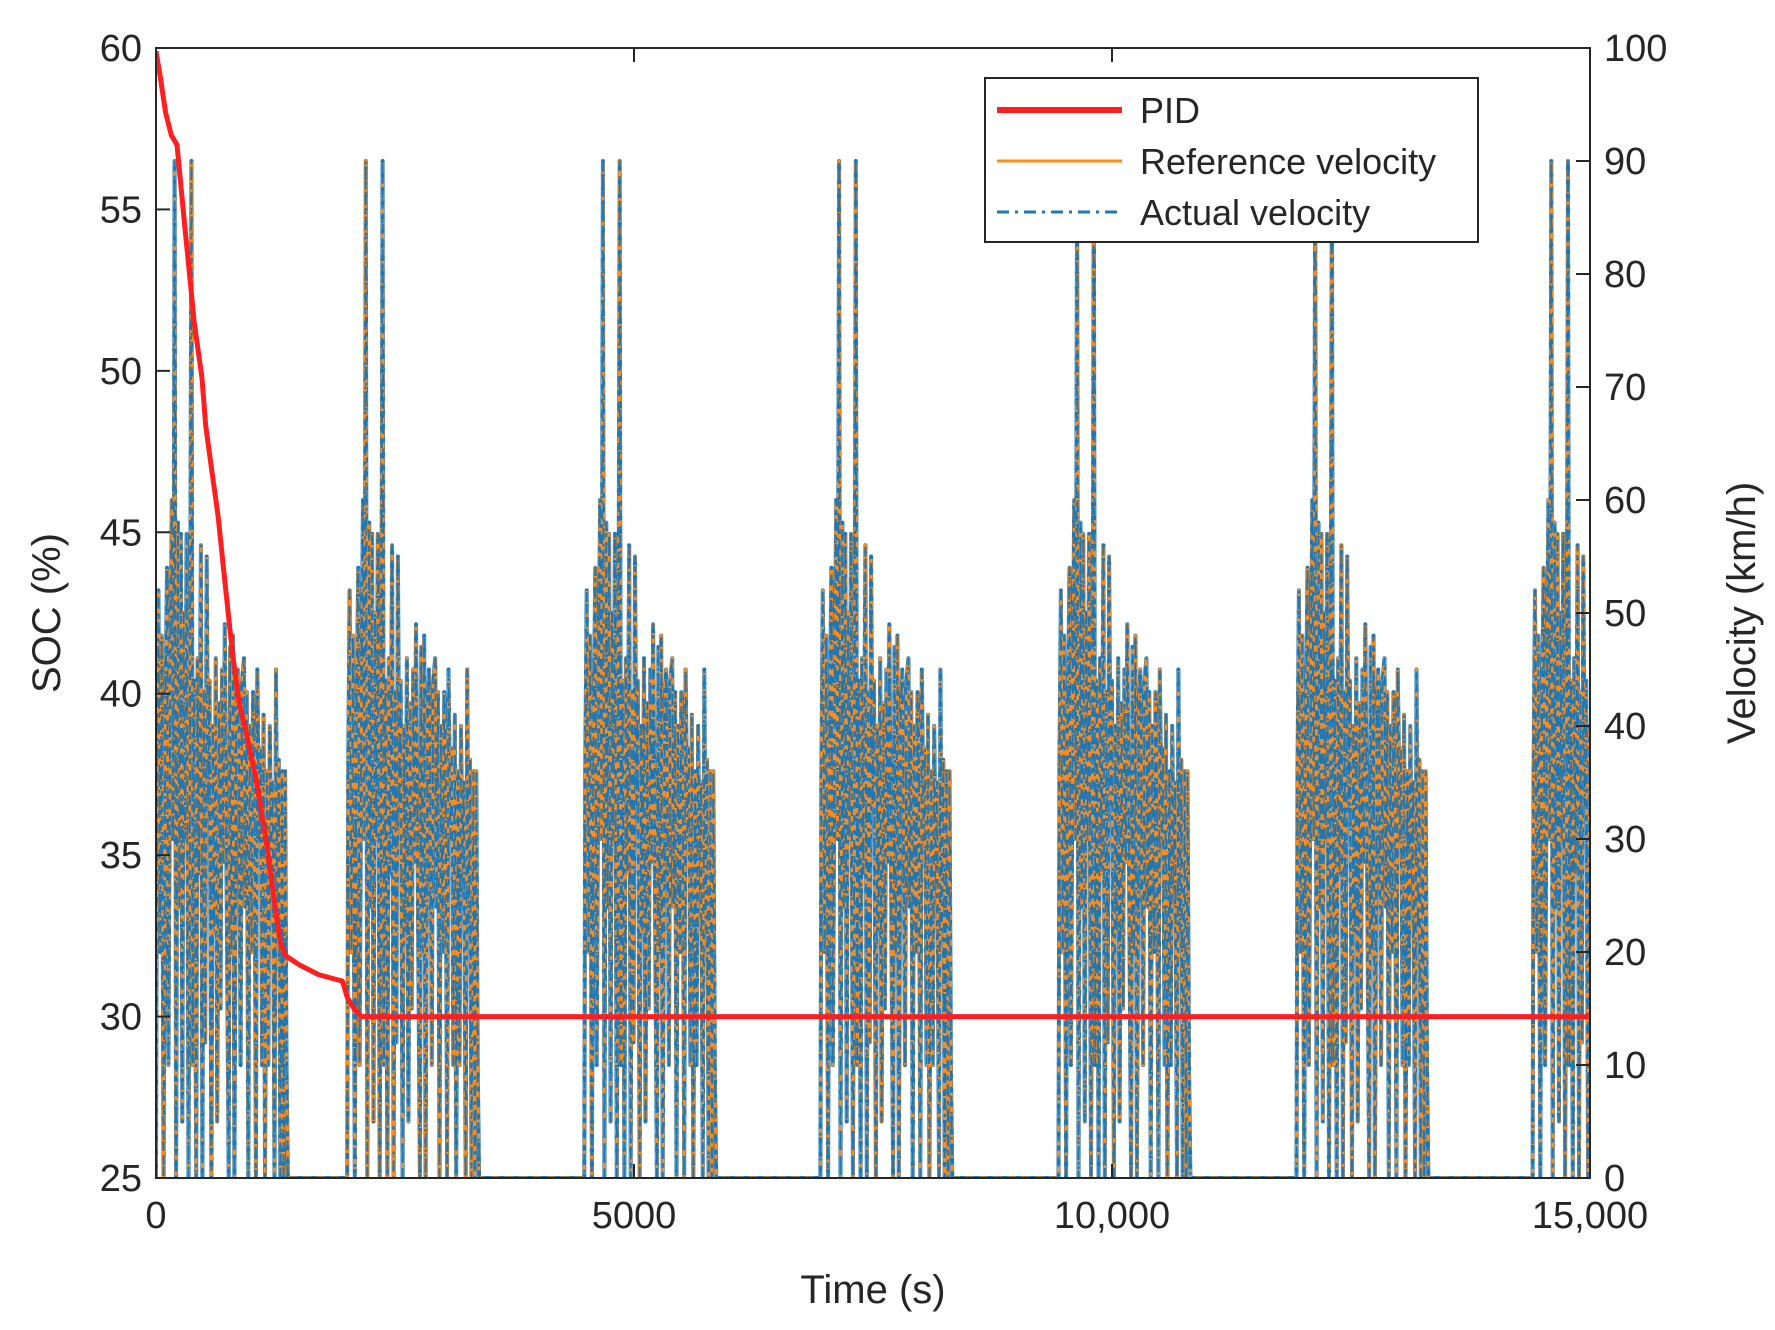 The height and width of the screenshot is (1330, 1775). What do you see at coordinates (47, 613) in the screenshot?
I see `y-axis-left-title: SOC (%)` at bounding box center [47, 613].